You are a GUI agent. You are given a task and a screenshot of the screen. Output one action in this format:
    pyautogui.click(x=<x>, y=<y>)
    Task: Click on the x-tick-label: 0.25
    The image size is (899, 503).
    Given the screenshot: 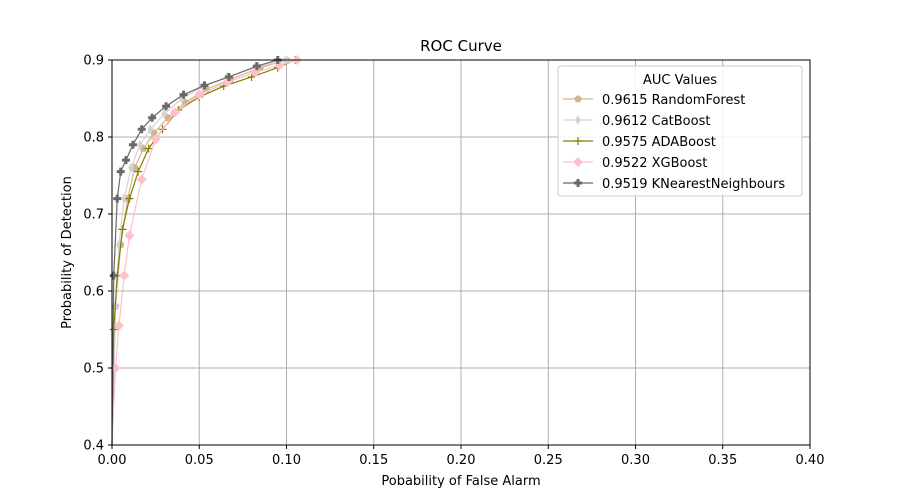 What is the action you would take?
    pyautogui.click(x=548, y=460)
    